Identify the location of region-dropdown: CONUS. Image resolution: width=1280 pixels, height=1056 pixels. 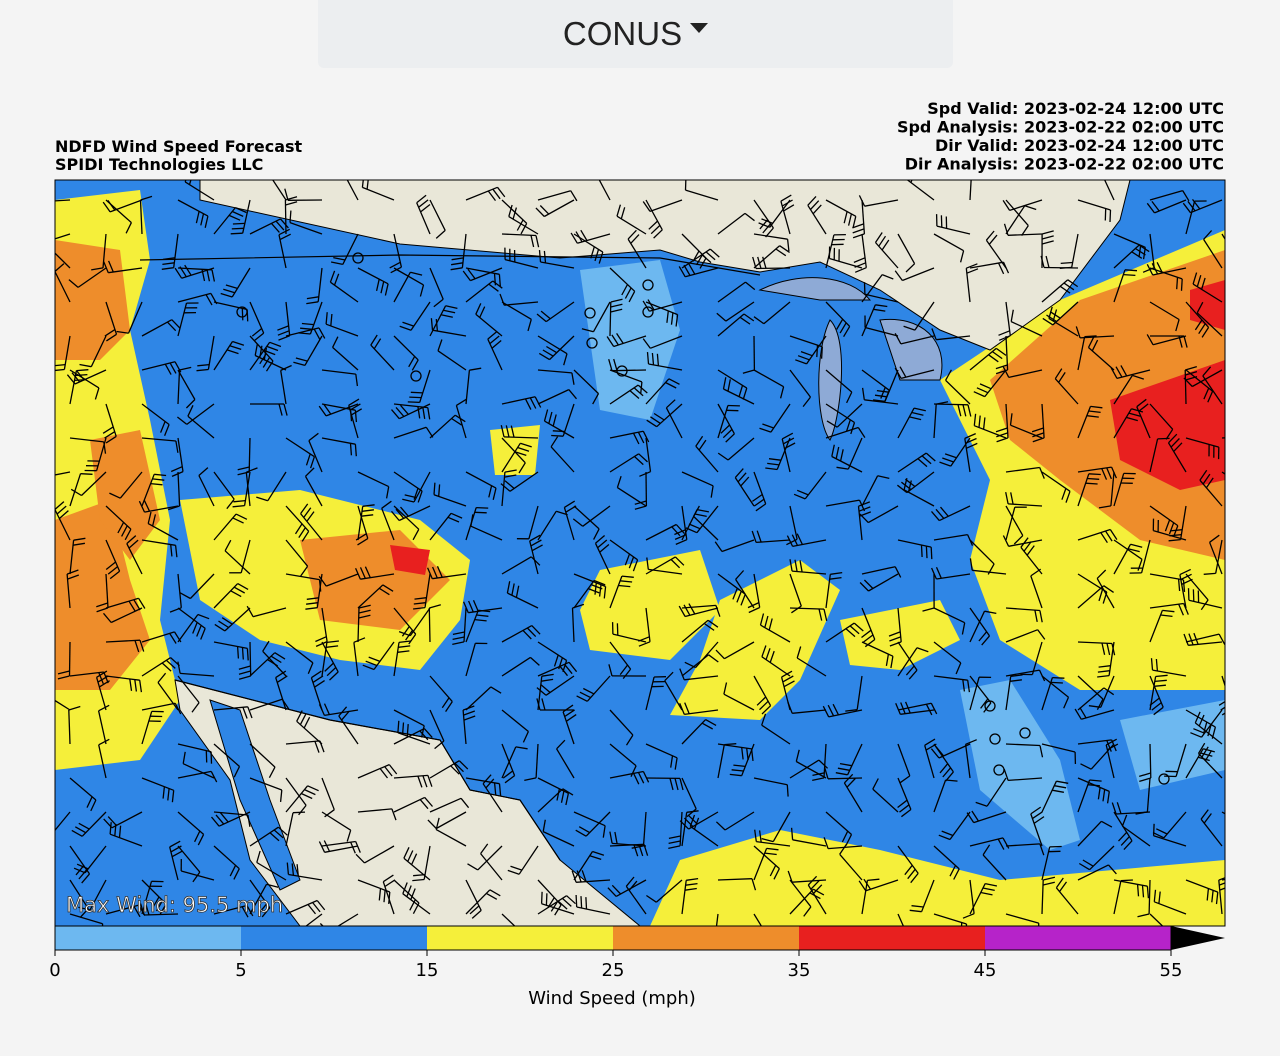
(635, 34).